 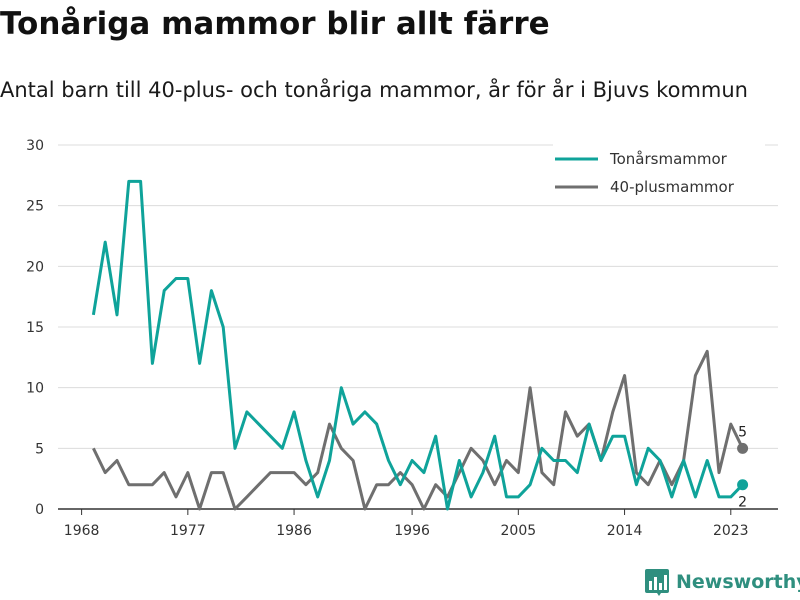 I want to click on bar-chart-logo-icon, so click(x=657, y=582).